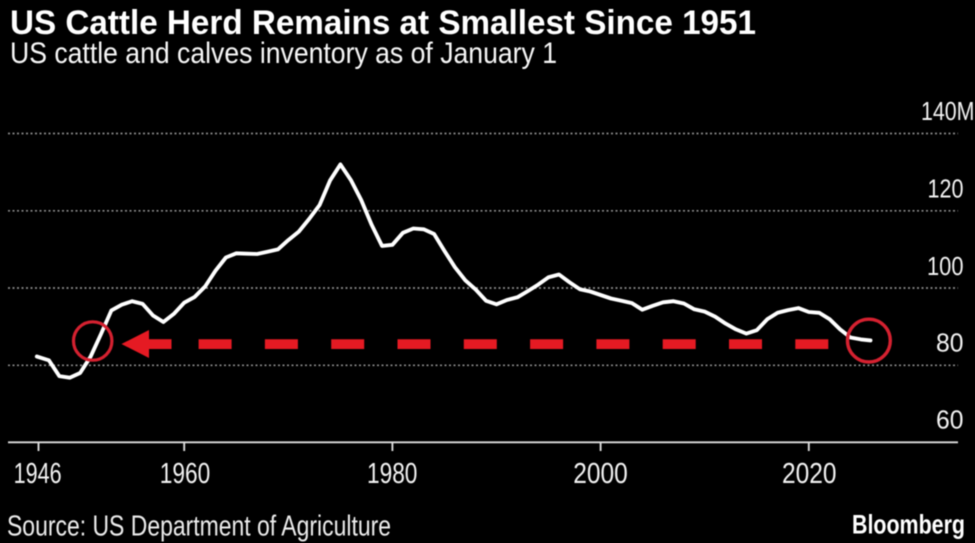  What do you see at coordinates (809, 474) in the screenshot?
I see `svg-text: 2020` at bounding box center [809, 474].